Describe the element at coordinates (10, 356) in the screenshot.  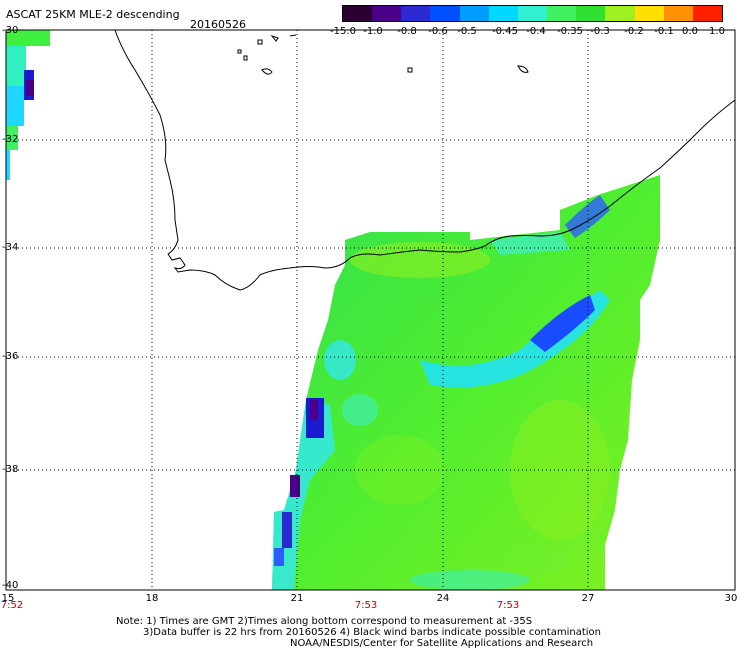
I see `lat-label: -36` at that location.